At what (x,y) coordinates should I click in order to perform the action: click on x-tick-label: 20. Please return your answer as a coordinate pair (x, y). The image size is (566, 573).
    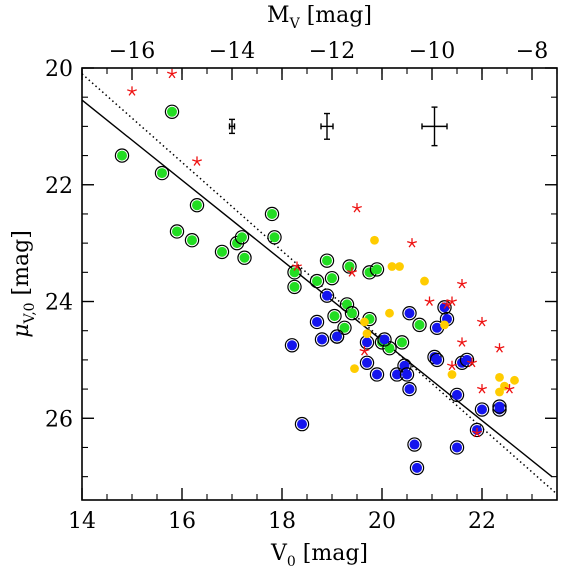
    Looking at the image, I should click on (382, 521).